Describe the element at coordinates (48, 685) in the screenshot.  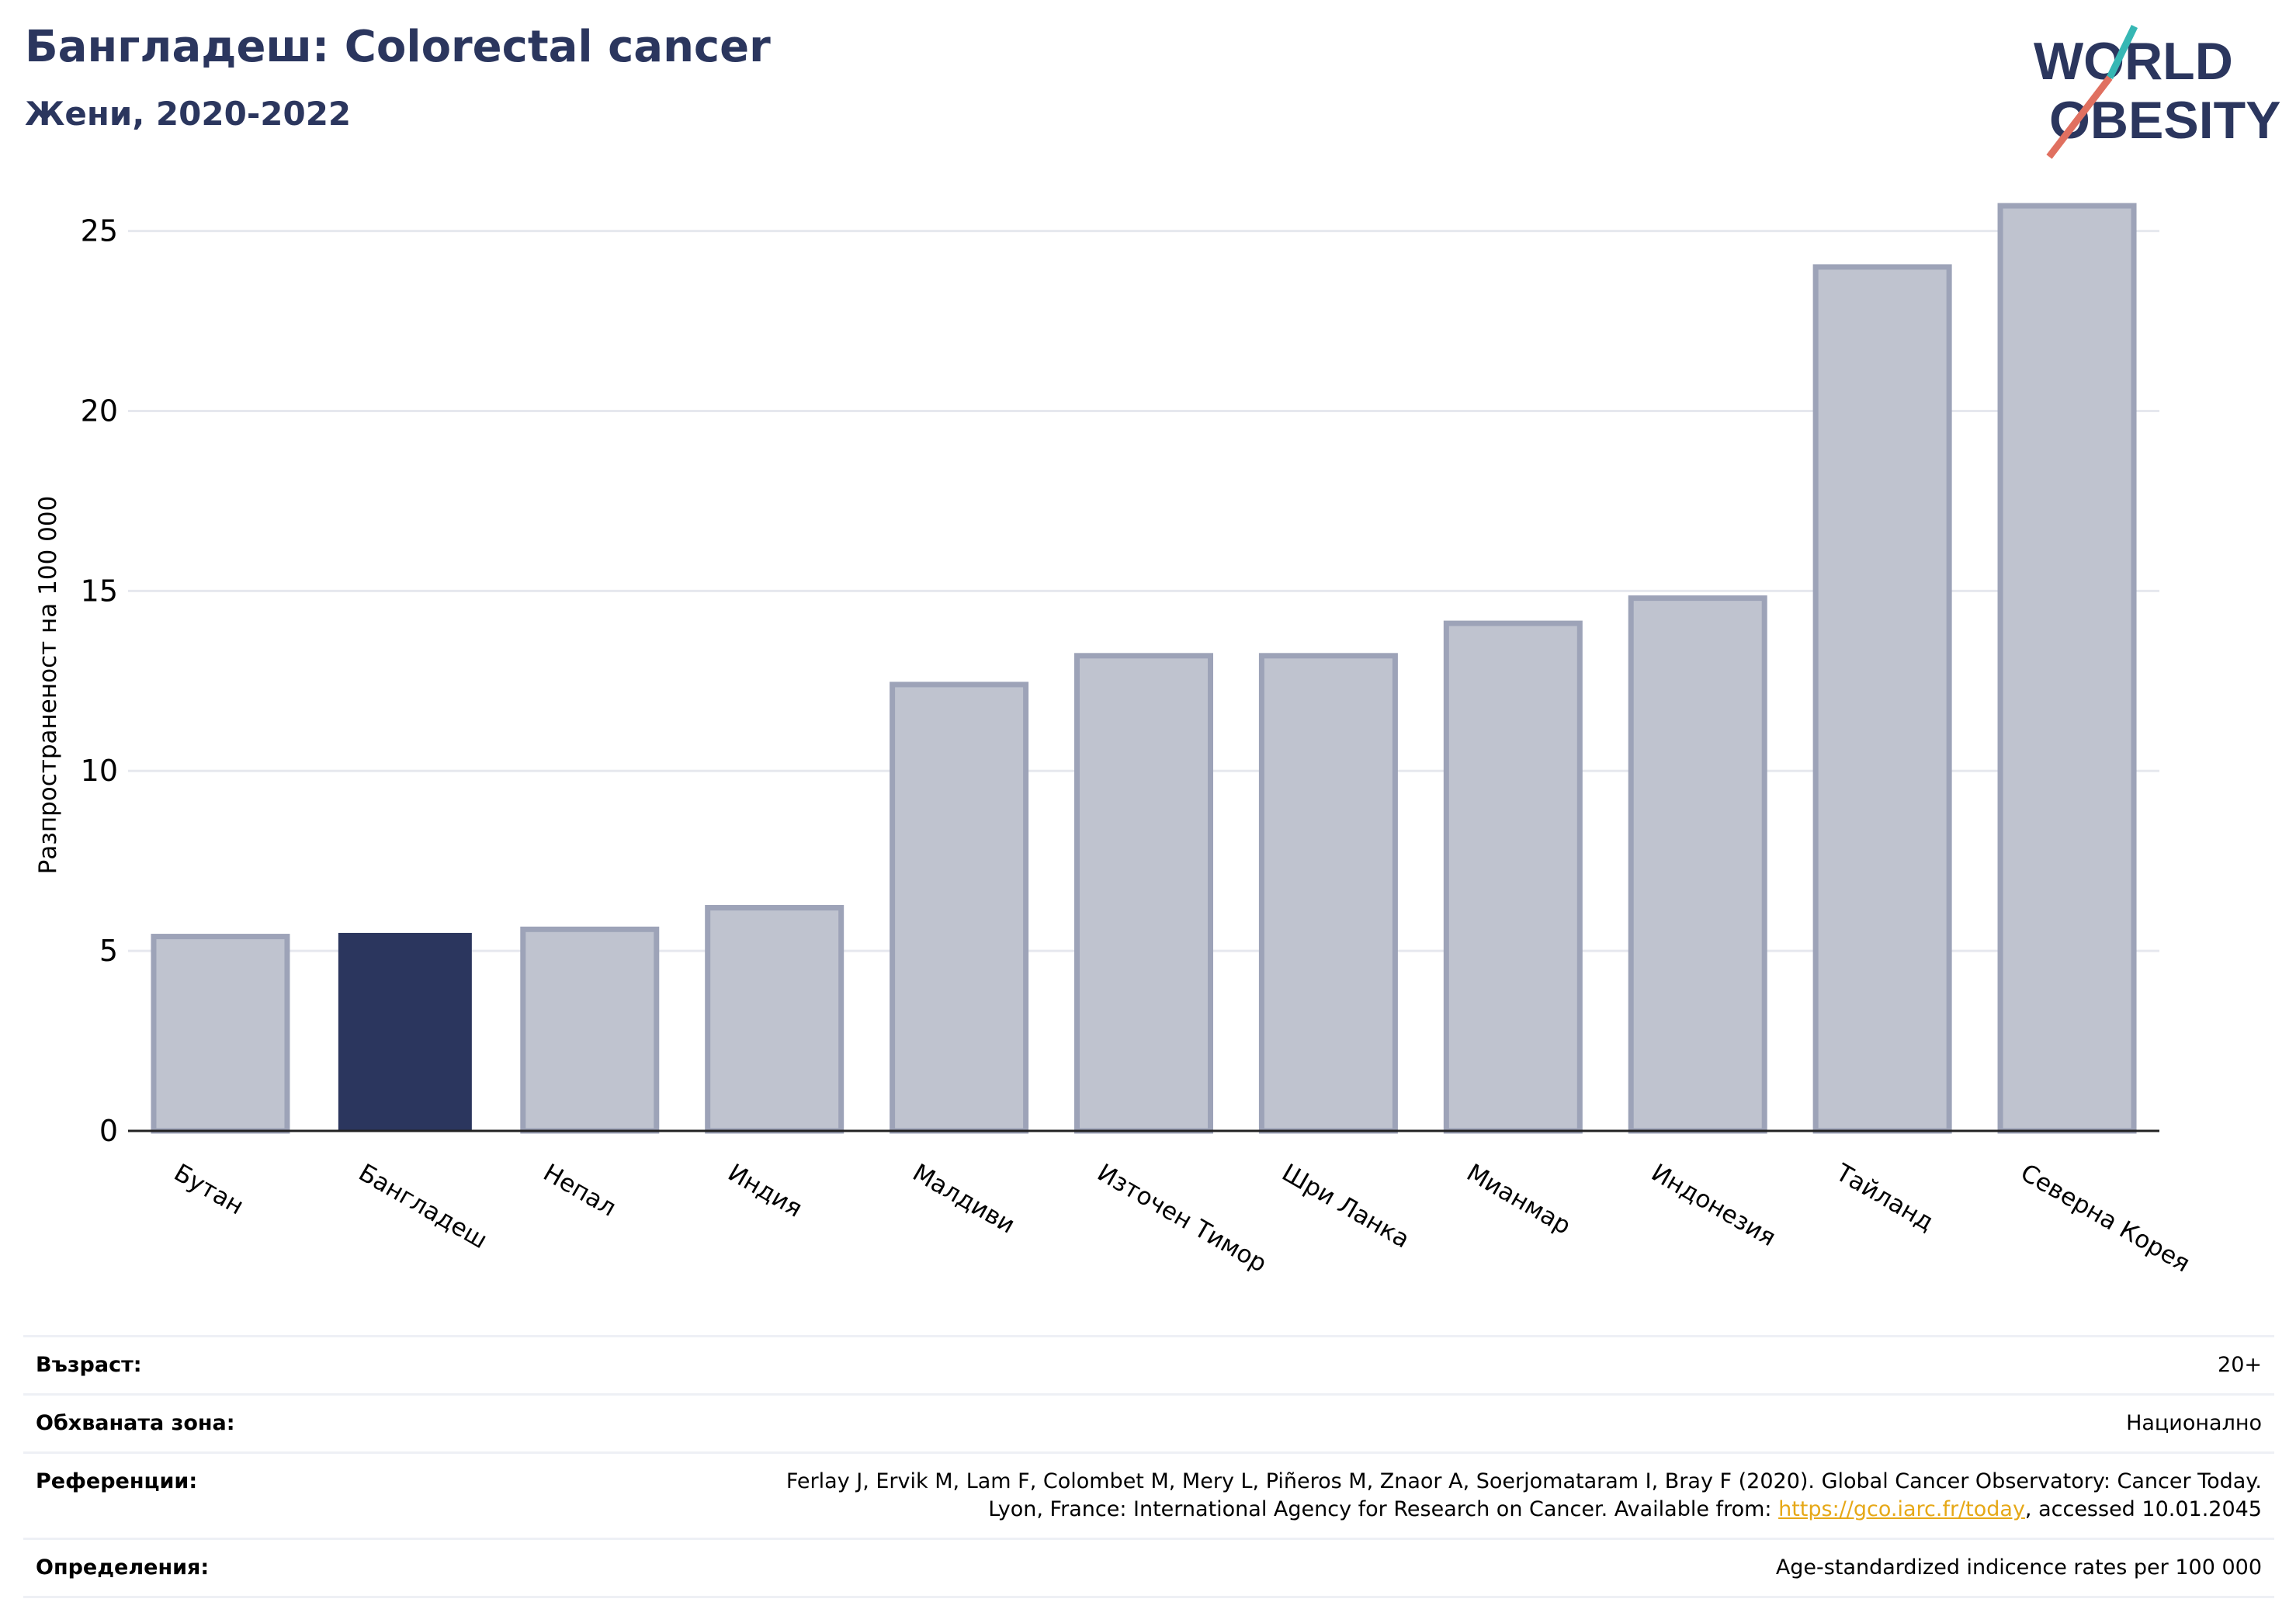
I see `y-axis-label: Разпространеност на 100 000` at that location.